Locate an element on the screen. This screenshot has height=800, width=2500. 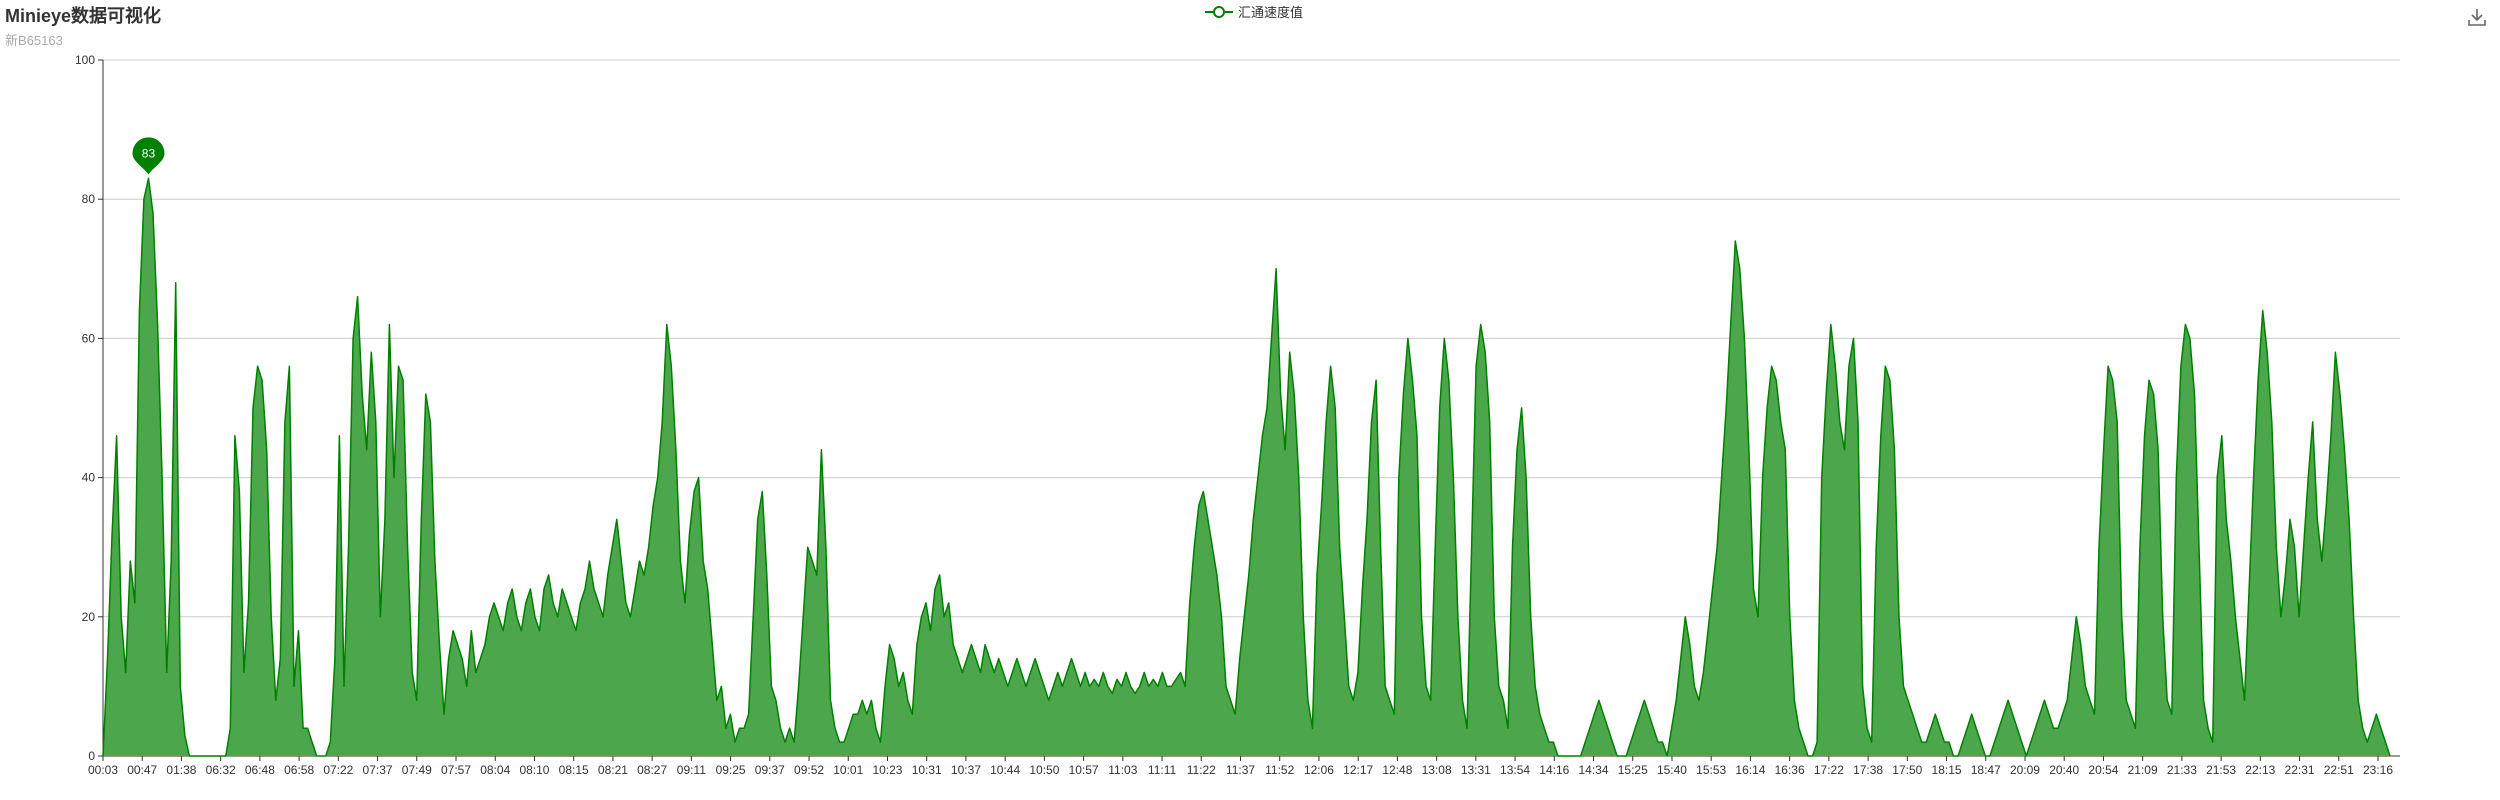
x-tick-label: 20:54 is located at coordinates (2103, 770).